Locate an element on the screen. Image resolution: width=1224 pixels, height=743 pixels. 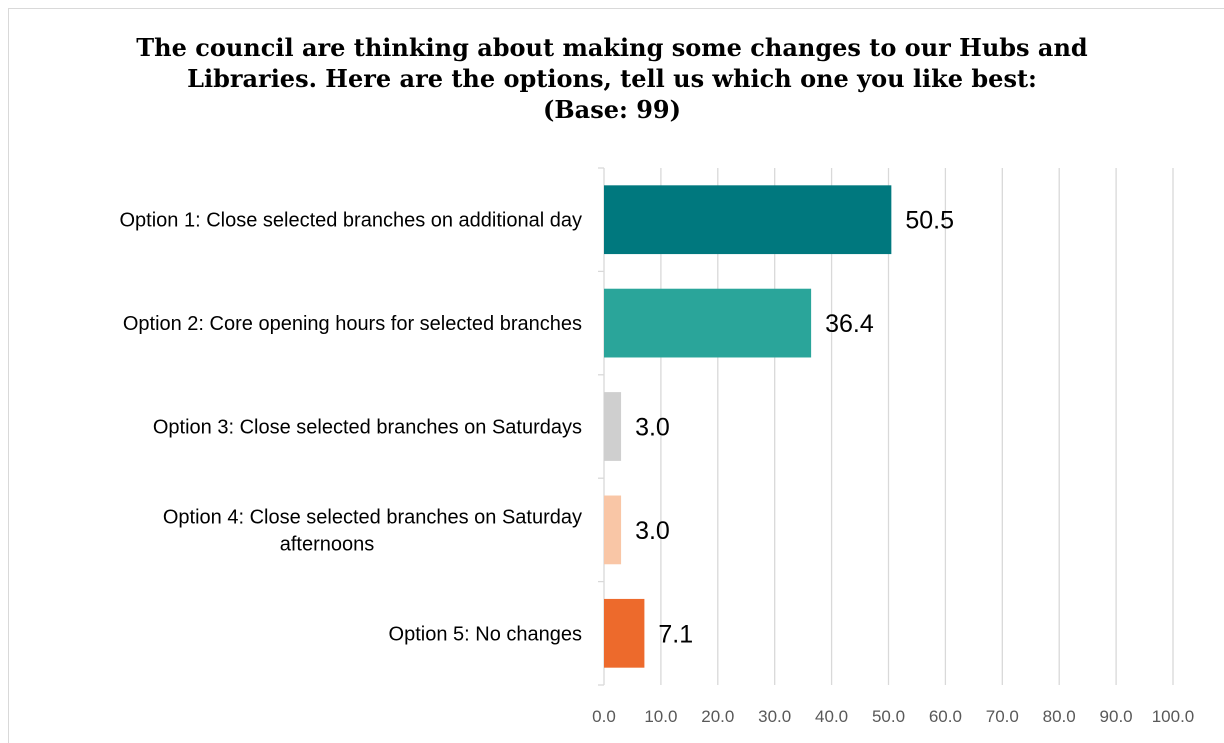
category-label-line: Option 5: No changes is located at coordinates (485, 634).